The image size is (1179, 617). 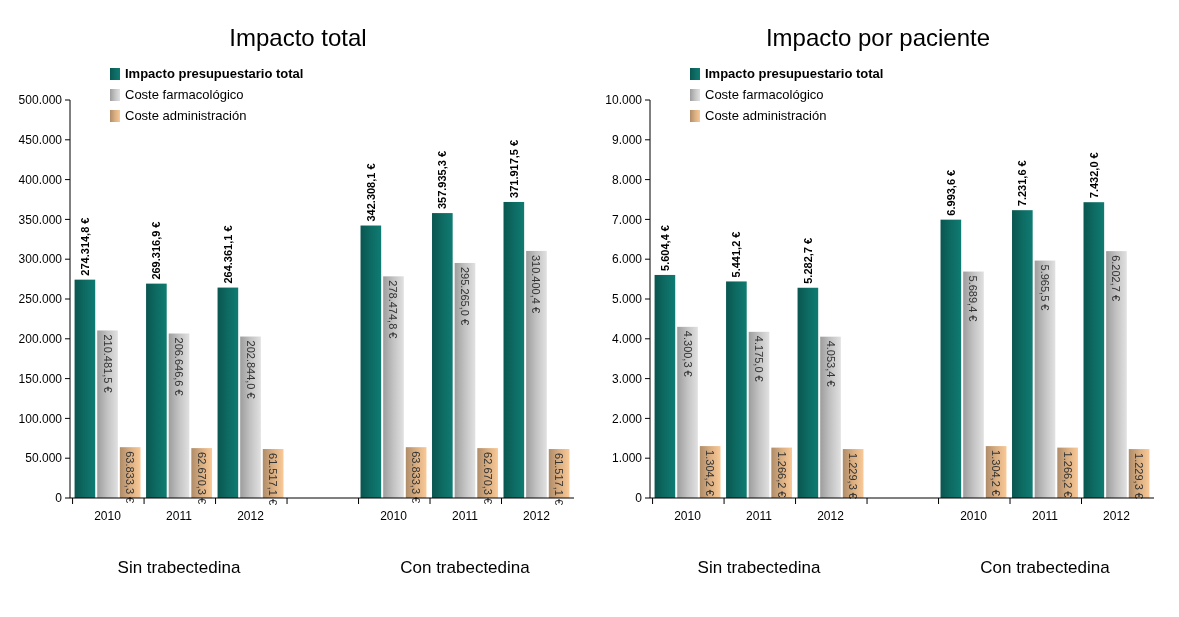 I want to click on y-tick-label: 400.000, so click(x=40, y=179).